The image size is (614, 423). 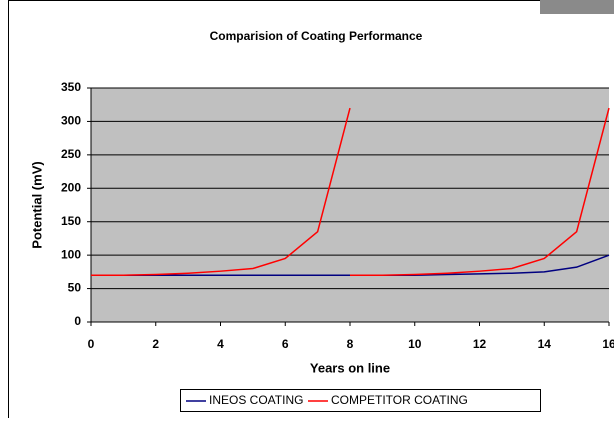 I want to click on y-tick-label: 200, so click(x=71, y=187).